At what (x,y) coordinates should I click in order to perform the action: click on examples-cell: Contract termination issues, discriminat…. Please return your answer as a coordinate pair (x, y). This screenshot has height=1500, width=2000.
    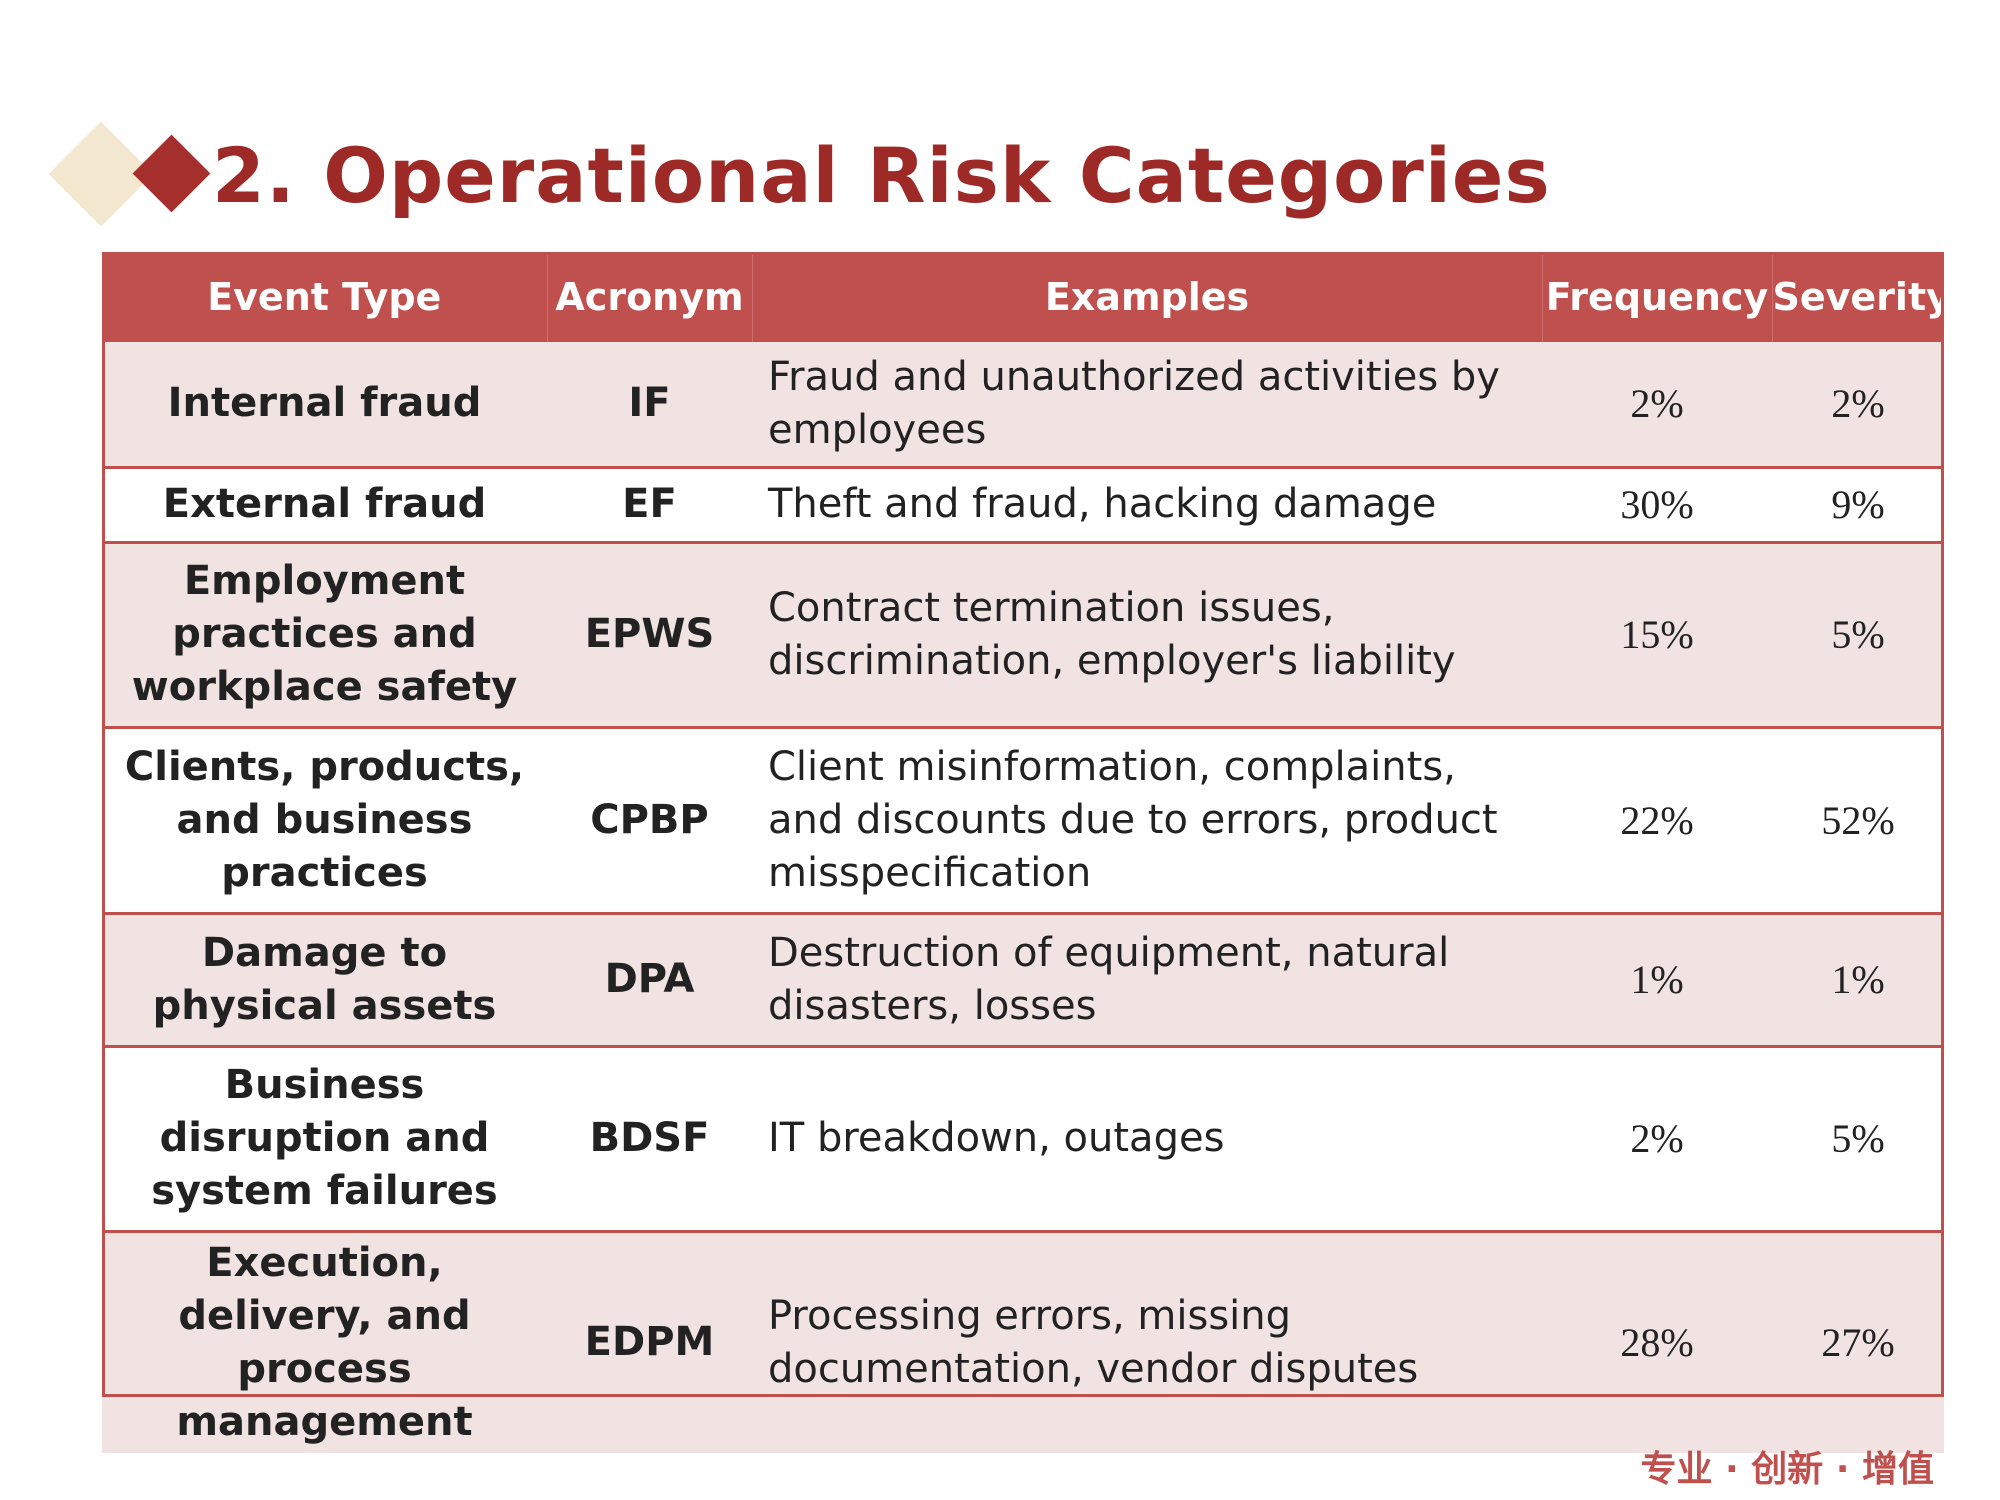
    Looking at the image, I should click on (1147, 633).